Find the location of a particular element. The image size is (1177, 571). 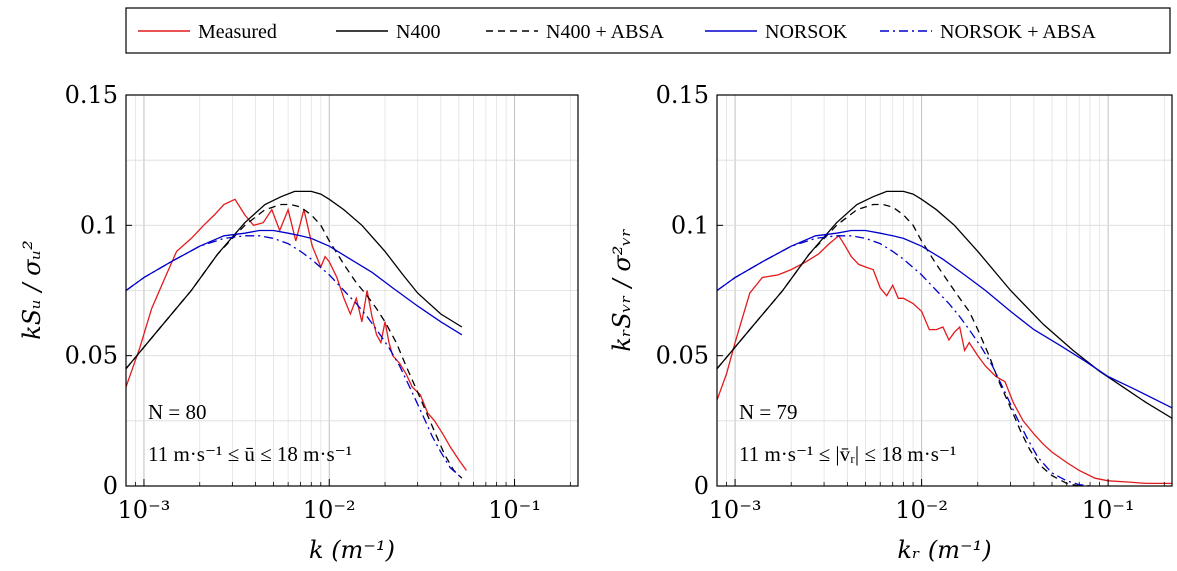

series-line-n400-absa is located at coordinates (294, 341).